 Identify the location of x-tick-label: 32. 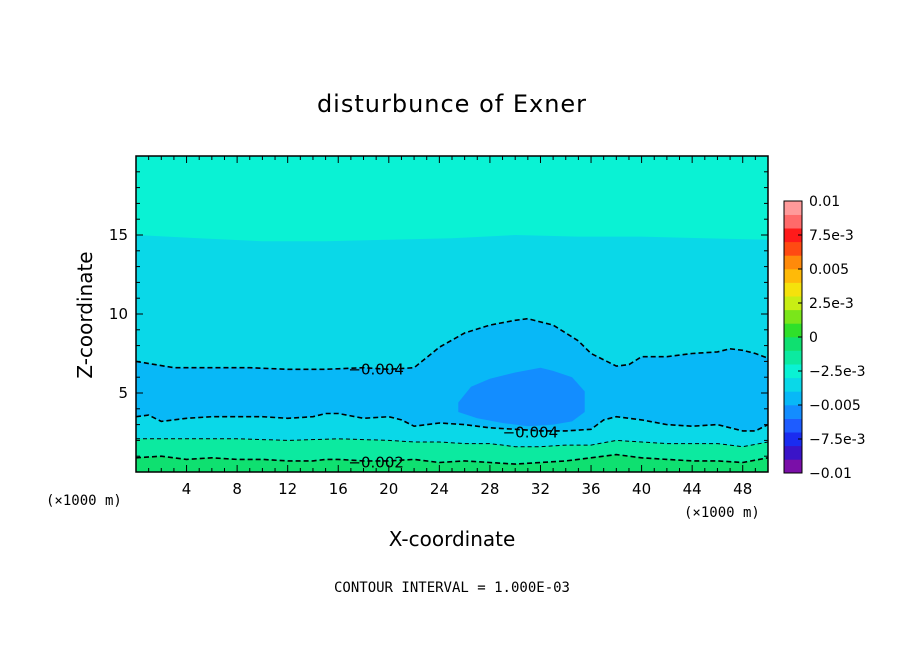
(540, 489).